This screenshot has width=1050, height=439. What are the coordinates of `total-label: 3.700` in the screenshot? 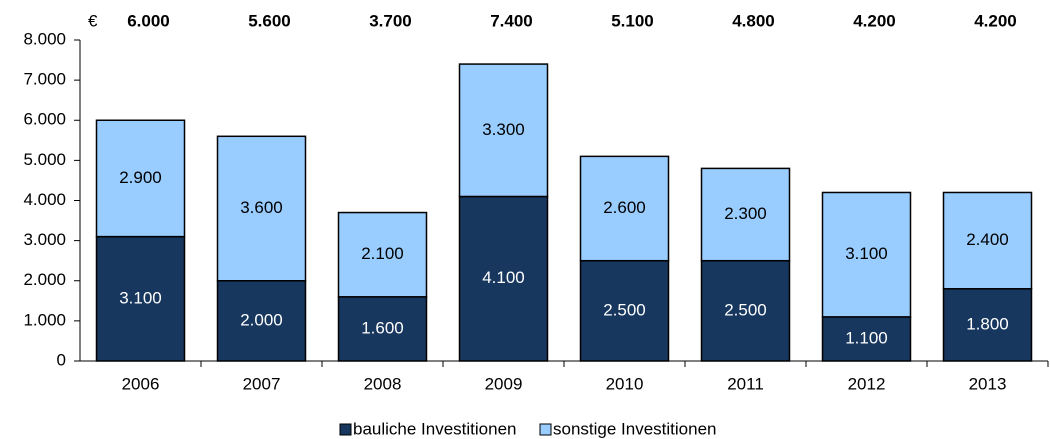 It's located at (390, 20).